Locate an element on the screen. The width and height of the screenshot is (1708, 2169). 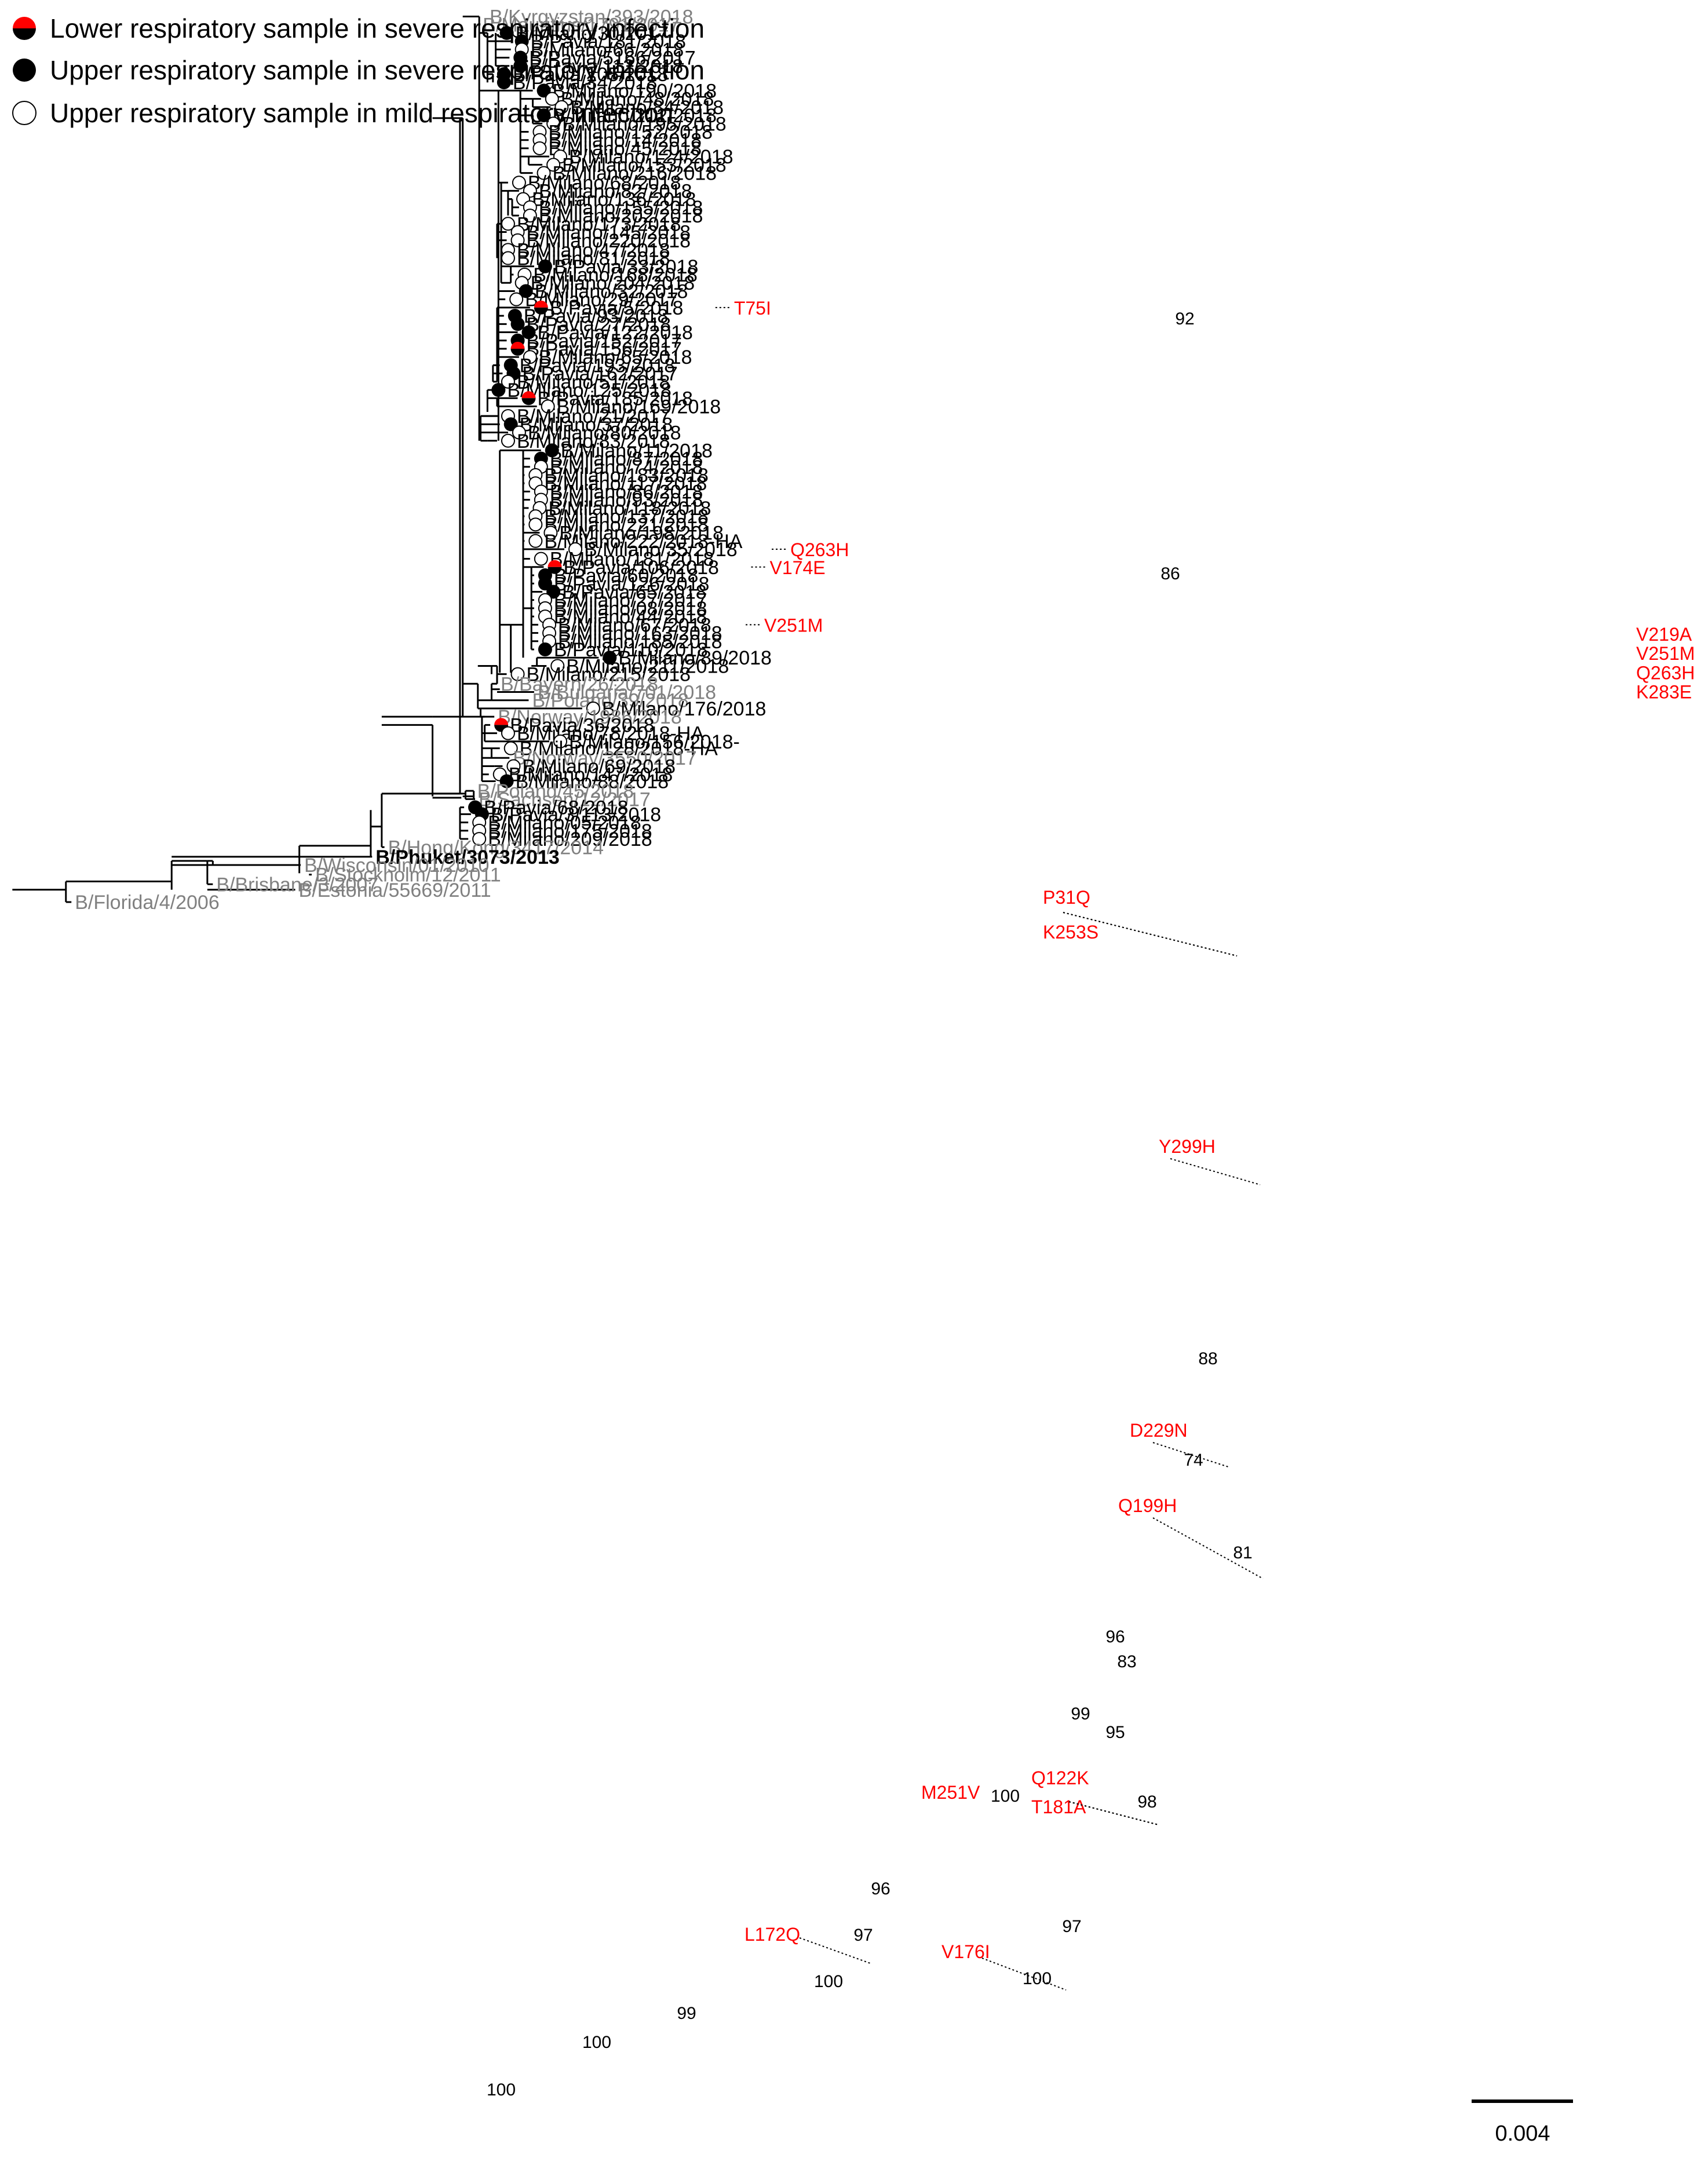
taxon-label: B/Milano/198/2018 is located at coordinates (634, 534).